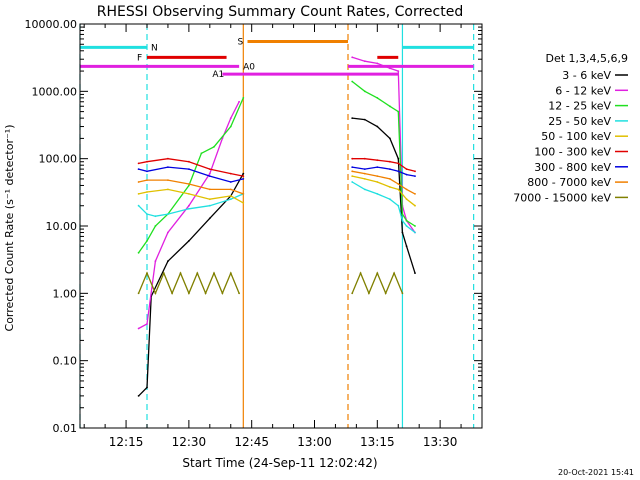 Image resolution: width=640 pixels, height=480 pixels. Describe the element at coordinates (596, 472) in the screenshot. I see `footer-date: 20-Oct-2021 15:41` at that location.